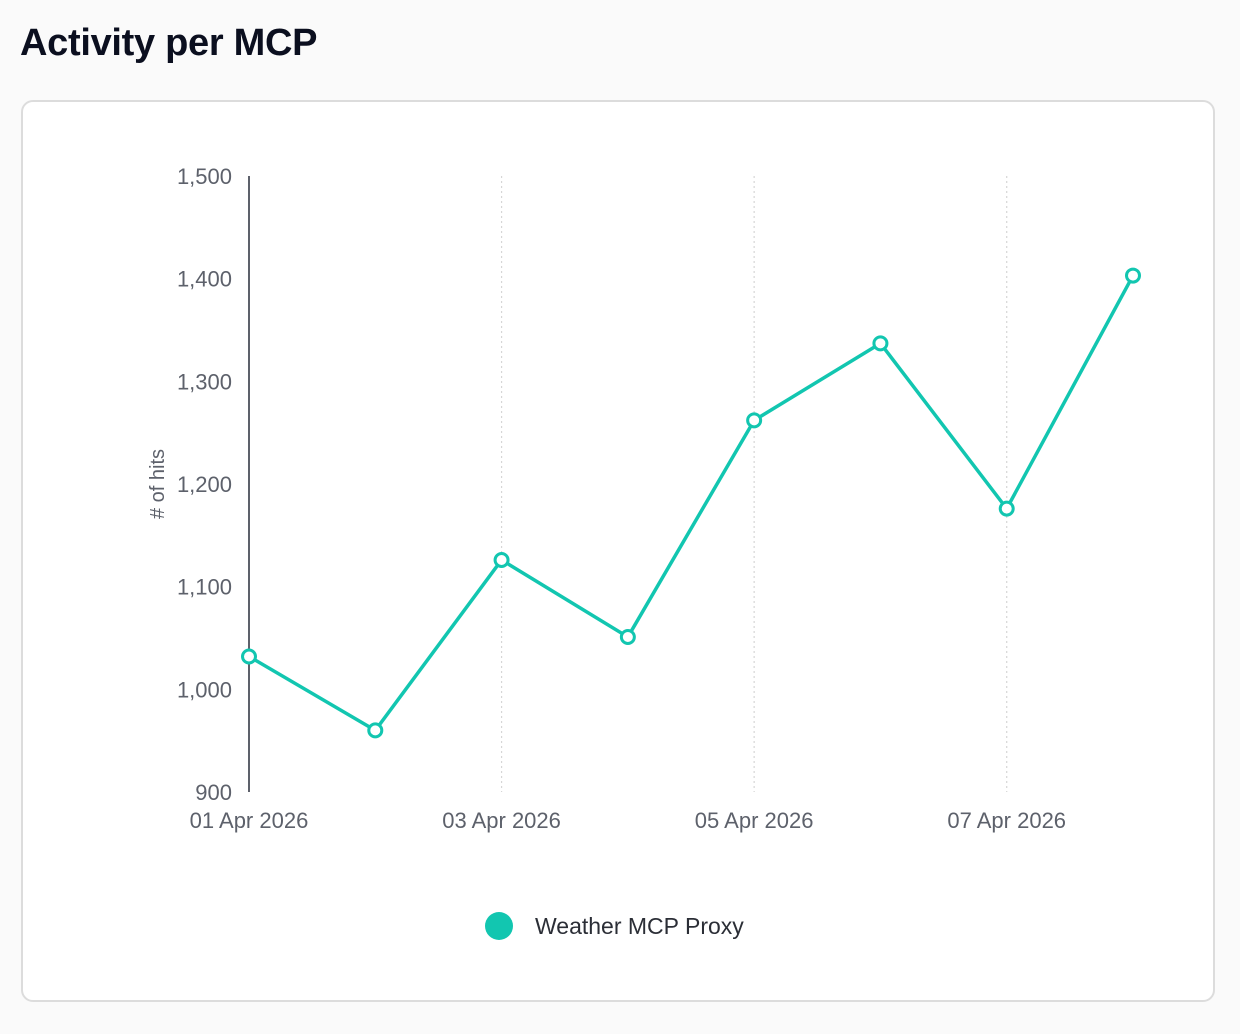 The image size is (1240, 1034). Describe the element at coordinates (204, 484) in the screenshot. I see `y-tick-label: 1,200` at that location.